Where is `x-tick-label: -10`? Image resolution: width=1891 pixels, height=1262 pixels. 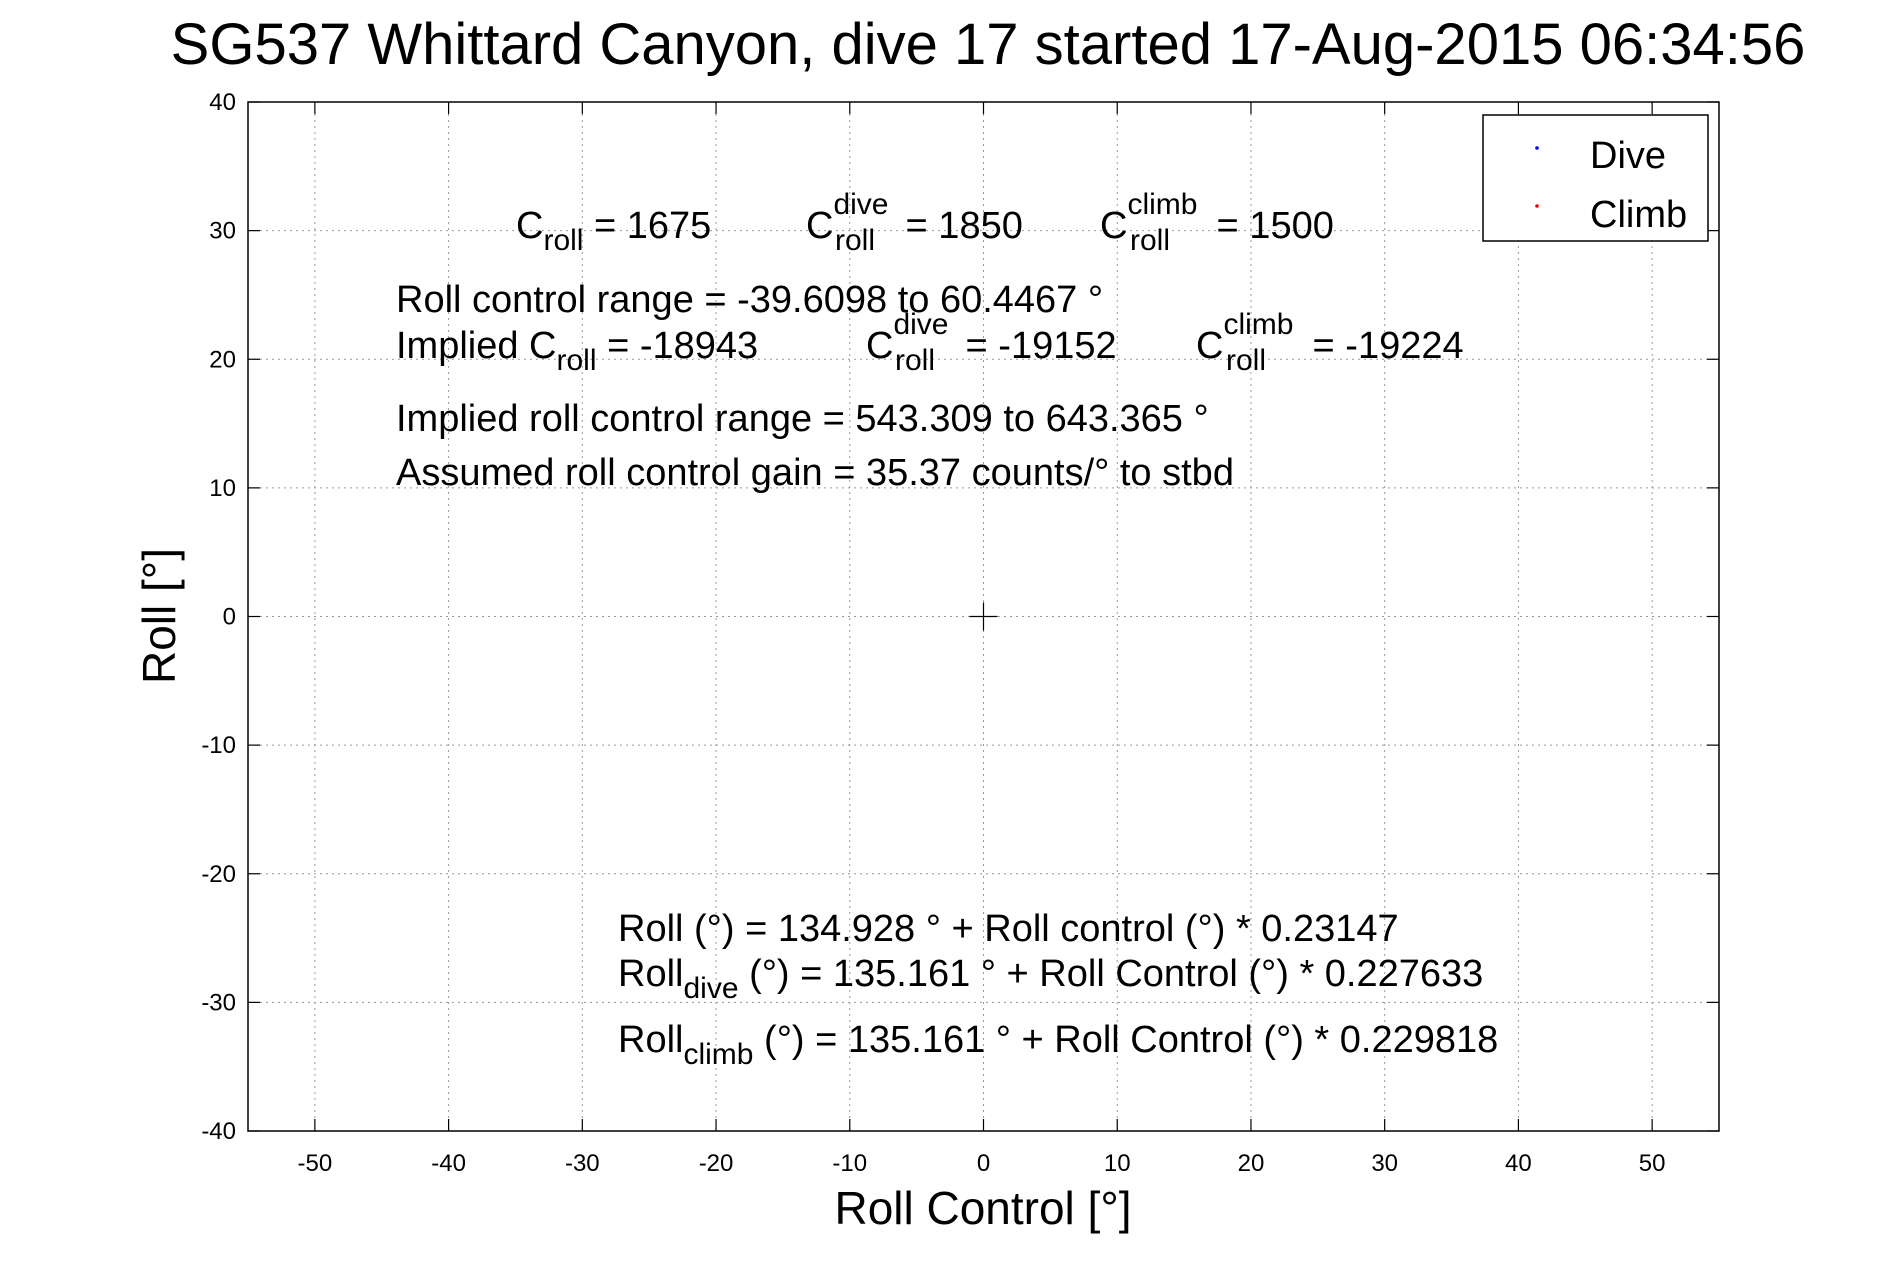 x-tick-label: -10 is located at coordinates (849, 1163).